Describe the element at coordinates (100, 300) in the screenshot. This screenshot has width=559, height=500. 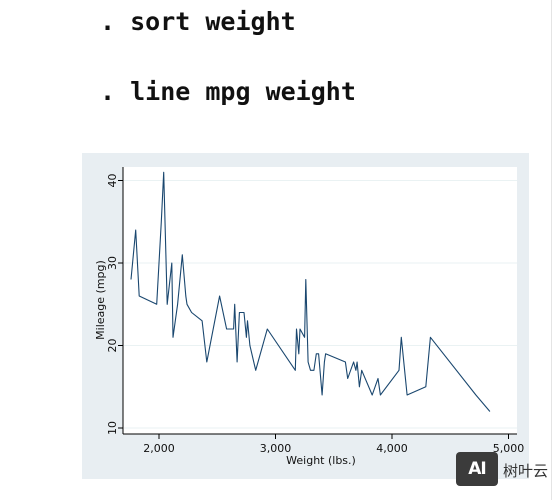
I see `y-axis-title: Mileage (mpg)` at that location.